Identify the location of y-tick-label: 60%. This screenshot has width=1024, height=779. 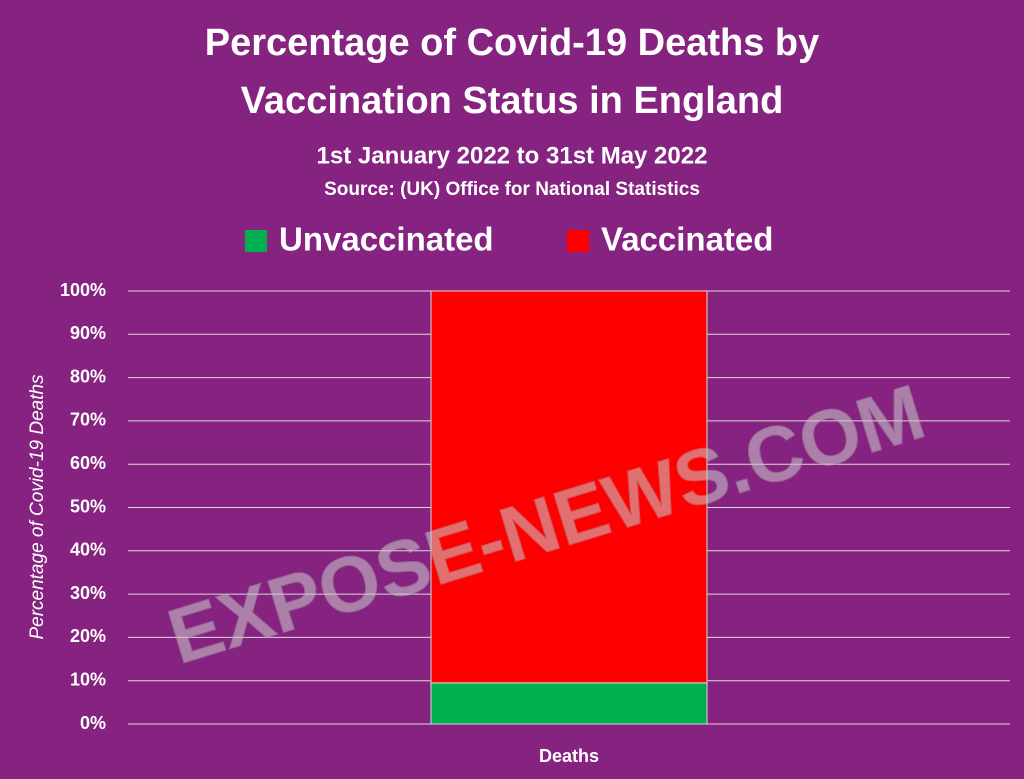
(88, 463).